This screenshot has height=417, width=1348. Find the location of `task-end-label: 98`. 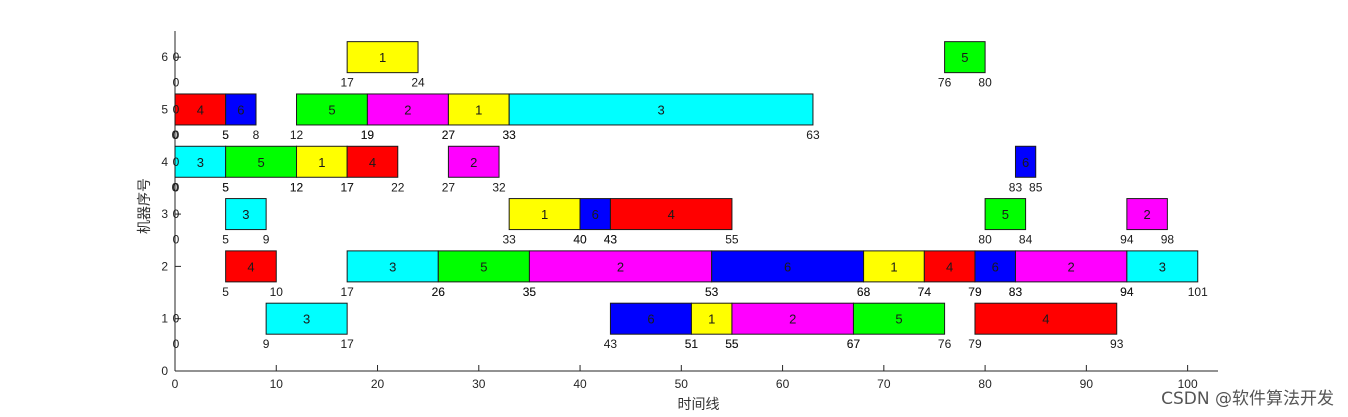

task-end-label: 98 is located at coordinates (1168, 240).